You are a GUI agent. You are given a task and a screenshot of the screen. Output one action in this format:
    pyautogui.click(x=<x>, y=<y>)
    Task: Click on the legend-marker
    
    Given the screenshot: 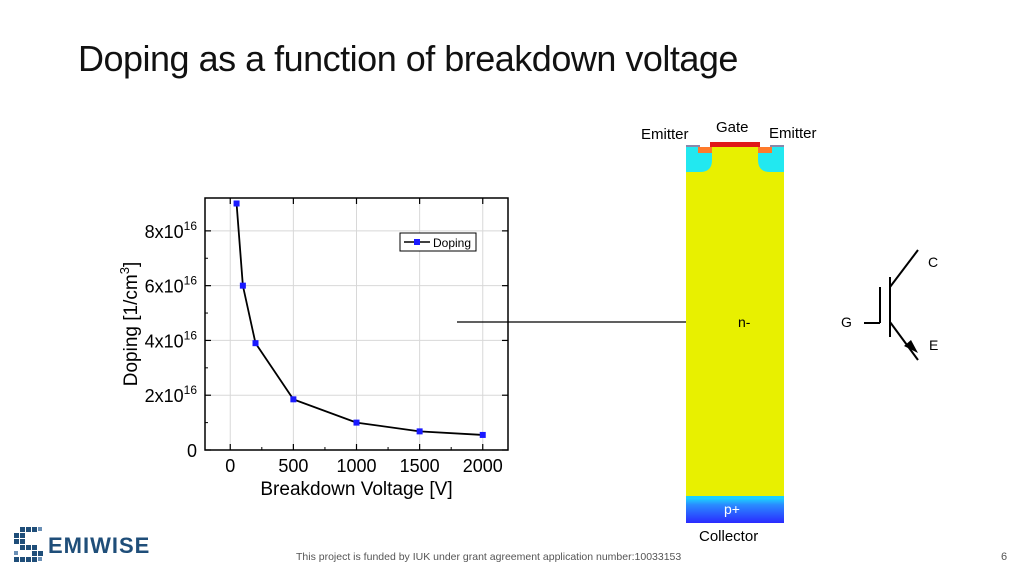 What is the action you would take?
    pyautogui.click(x=417, y=242)
    